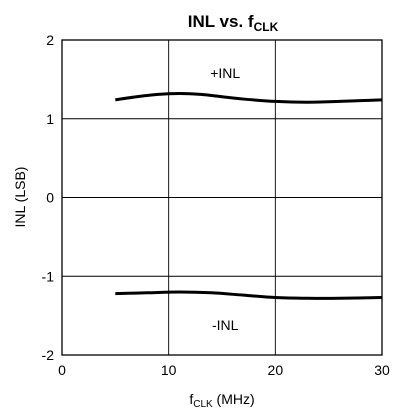 This screenshot has height=413, width=393. Describe the element at coordinates (249, 98) in the screenshot. I see `series-line-plus-inl` at that location.